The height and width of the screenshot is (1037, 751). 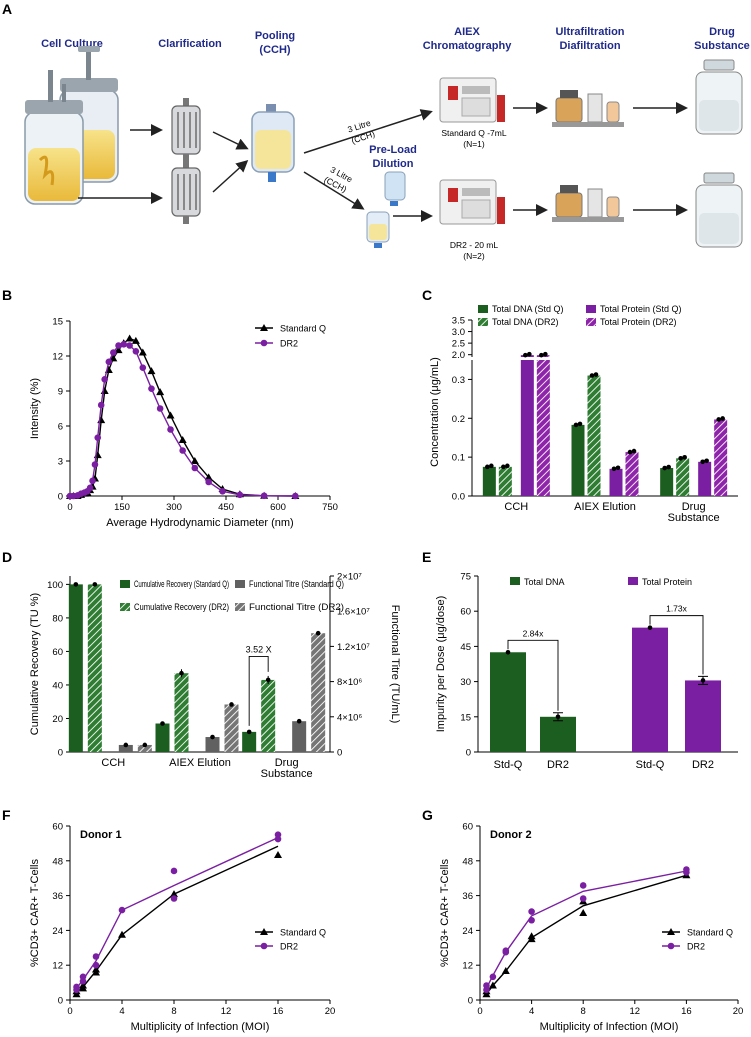 I want to click on y2-tick-label: 0, so click(x=339, y=753).